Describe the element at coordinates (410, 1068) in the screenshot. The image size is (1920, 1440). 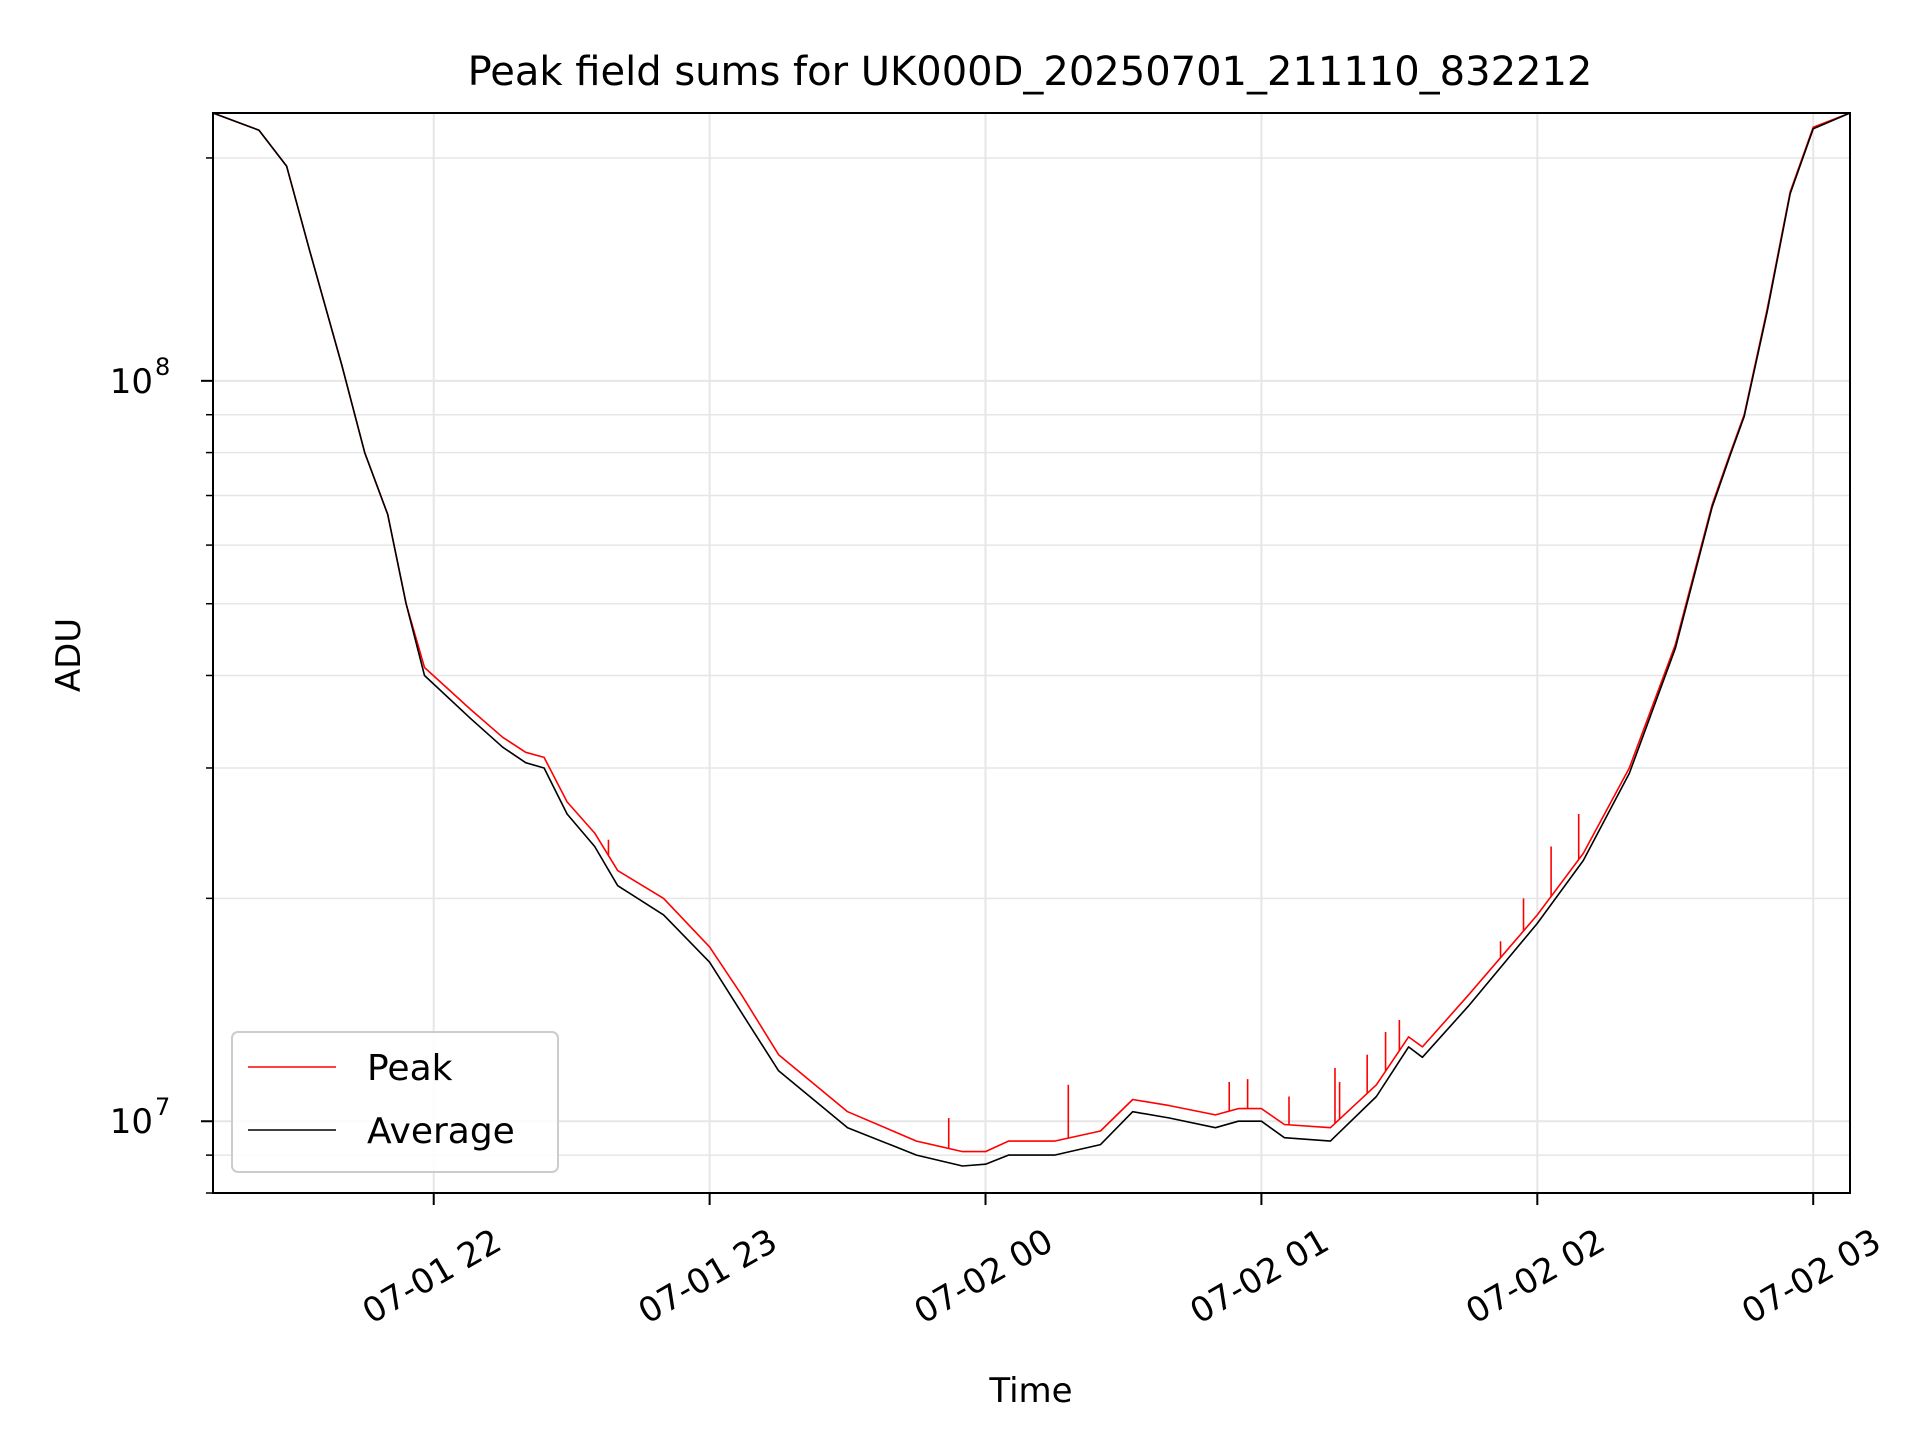
I see `legend-label-peak: Peak` at that location.